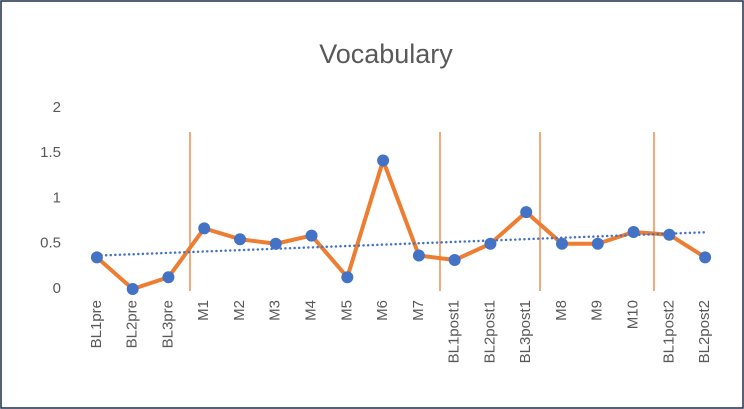 The width and height of the screenshot is (744, 409). I want to click on x-tick-label: M2, so click(239, 310).